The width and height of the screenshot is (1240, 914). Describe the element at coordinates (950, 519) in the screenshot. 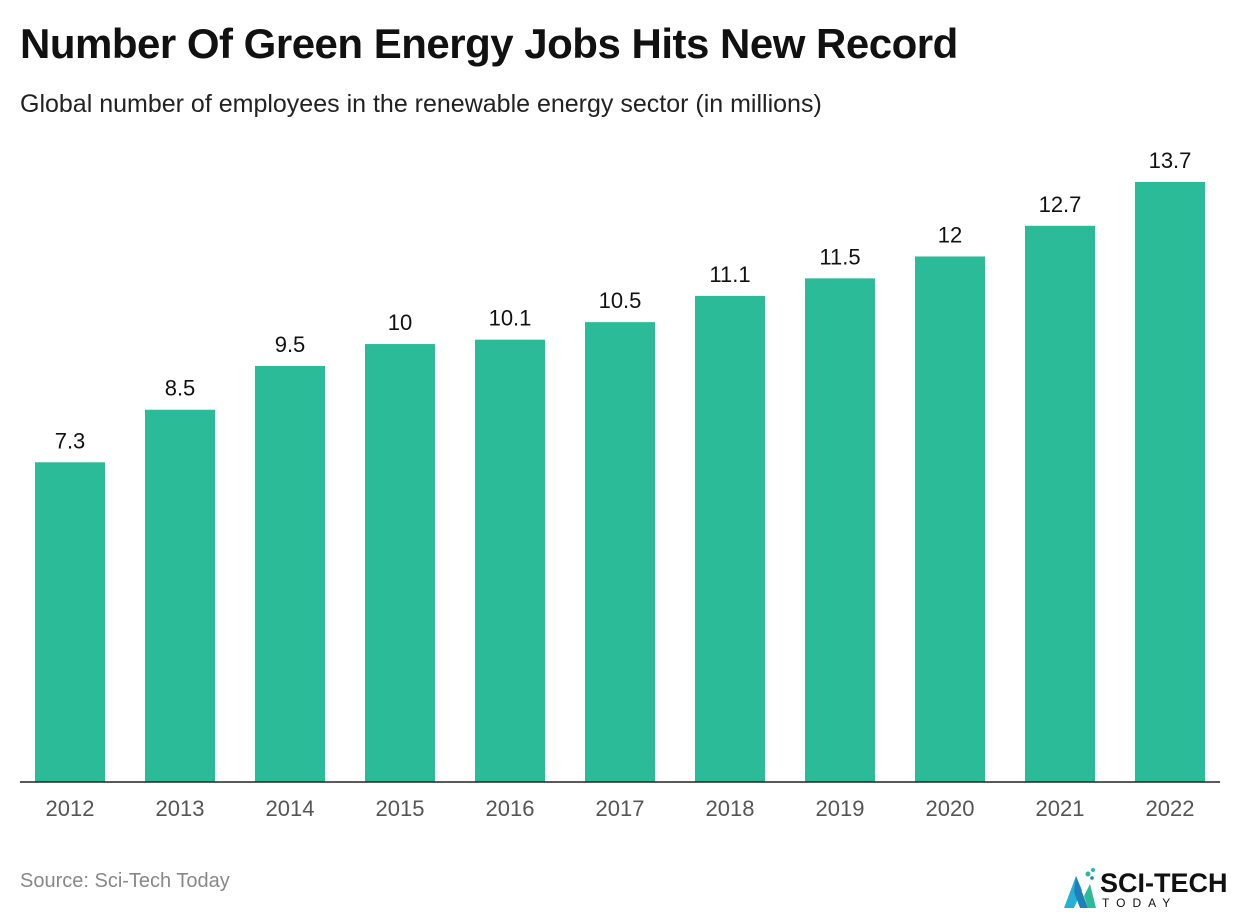

I see `bar-2020` at that location.